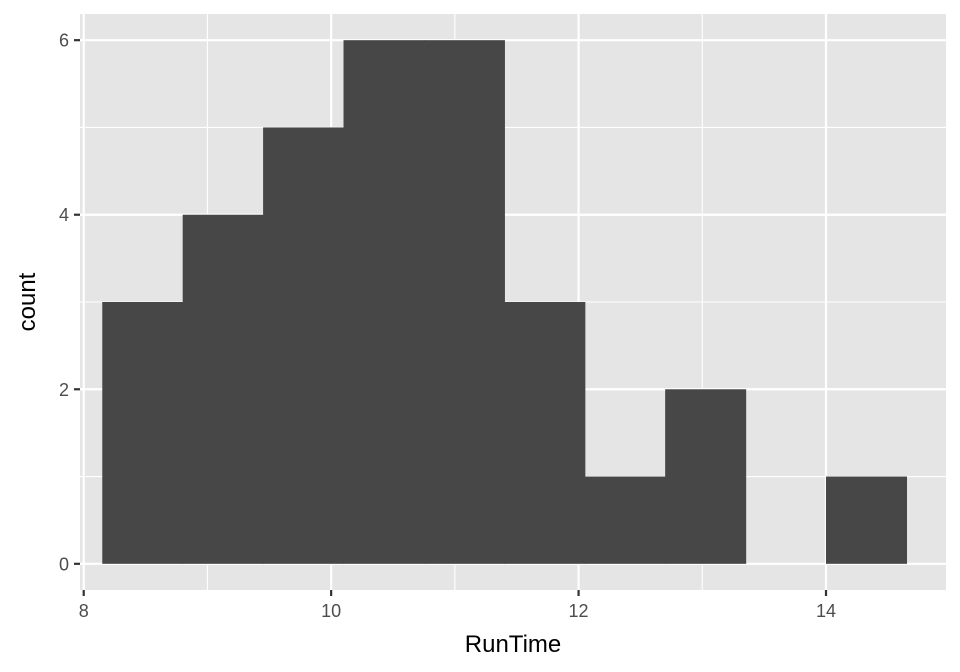  I want to click on y-tick-label: 4, so click(64, 215).